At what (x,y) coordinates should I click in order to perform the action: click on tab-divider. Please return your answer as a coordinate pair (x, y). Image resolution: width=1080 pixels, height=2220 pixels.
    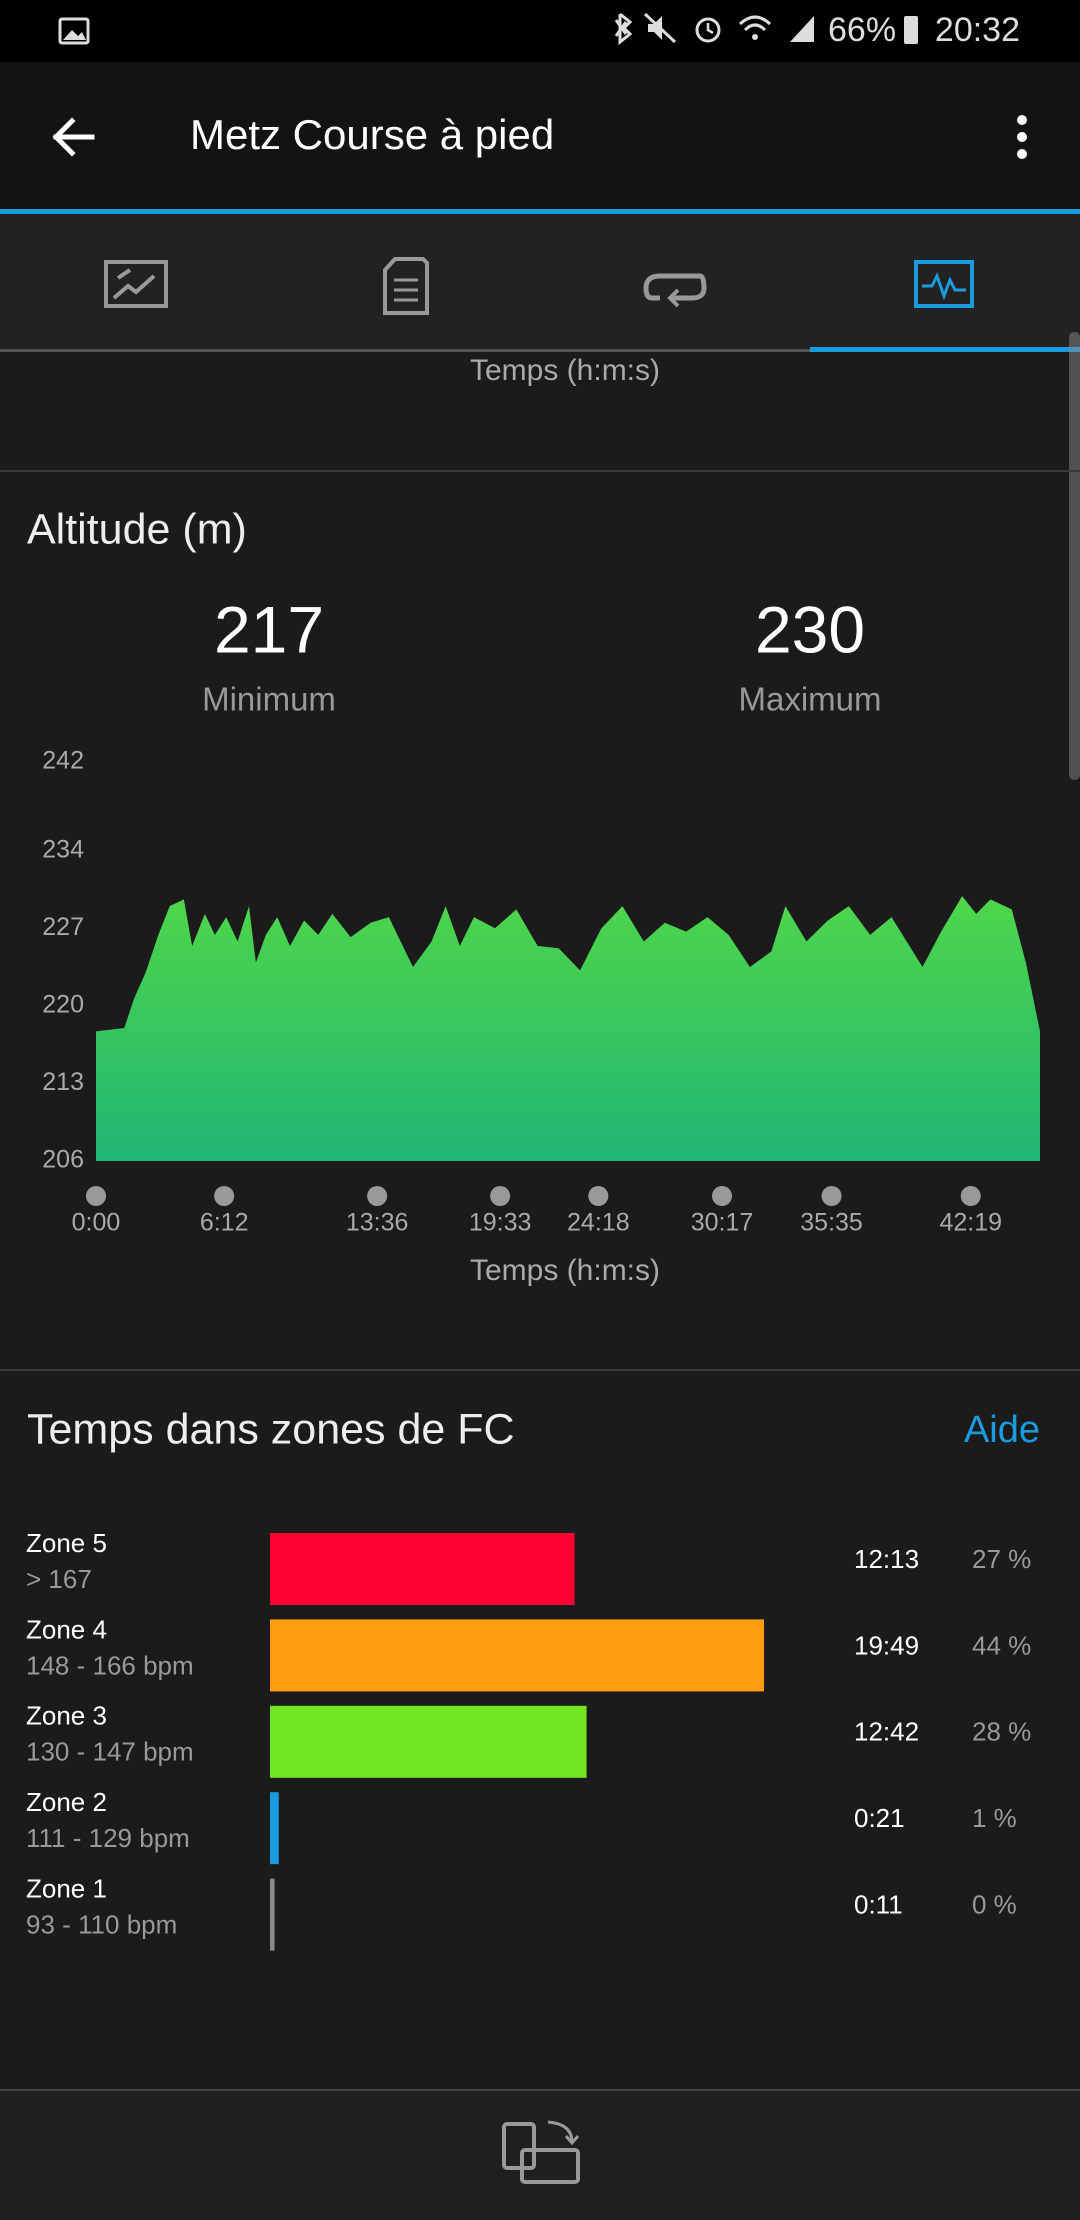
    Looking at the image, I should click on (540, 350).